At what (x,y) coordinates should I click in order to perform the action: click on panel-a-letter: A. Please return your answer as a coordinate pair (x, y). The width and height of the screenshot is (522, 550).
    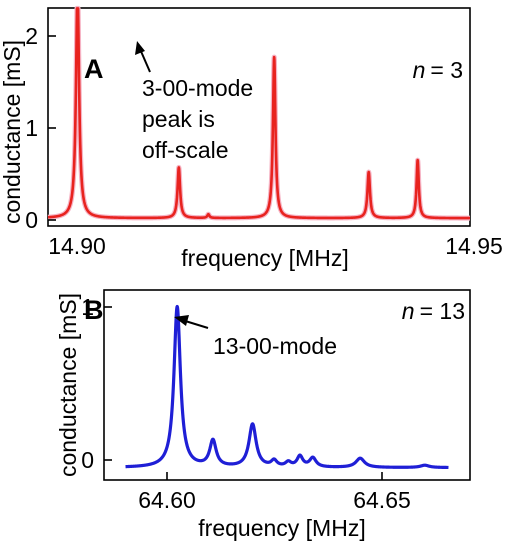
    Looking at the image, I should click on (94, 69).